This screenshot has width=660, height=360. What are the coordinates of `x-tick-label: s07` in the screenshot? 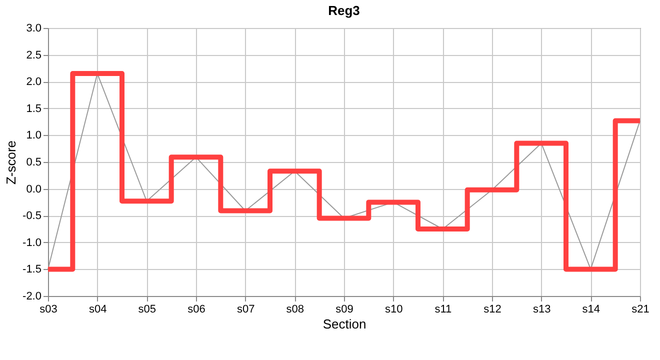 It's located at (245, 310).